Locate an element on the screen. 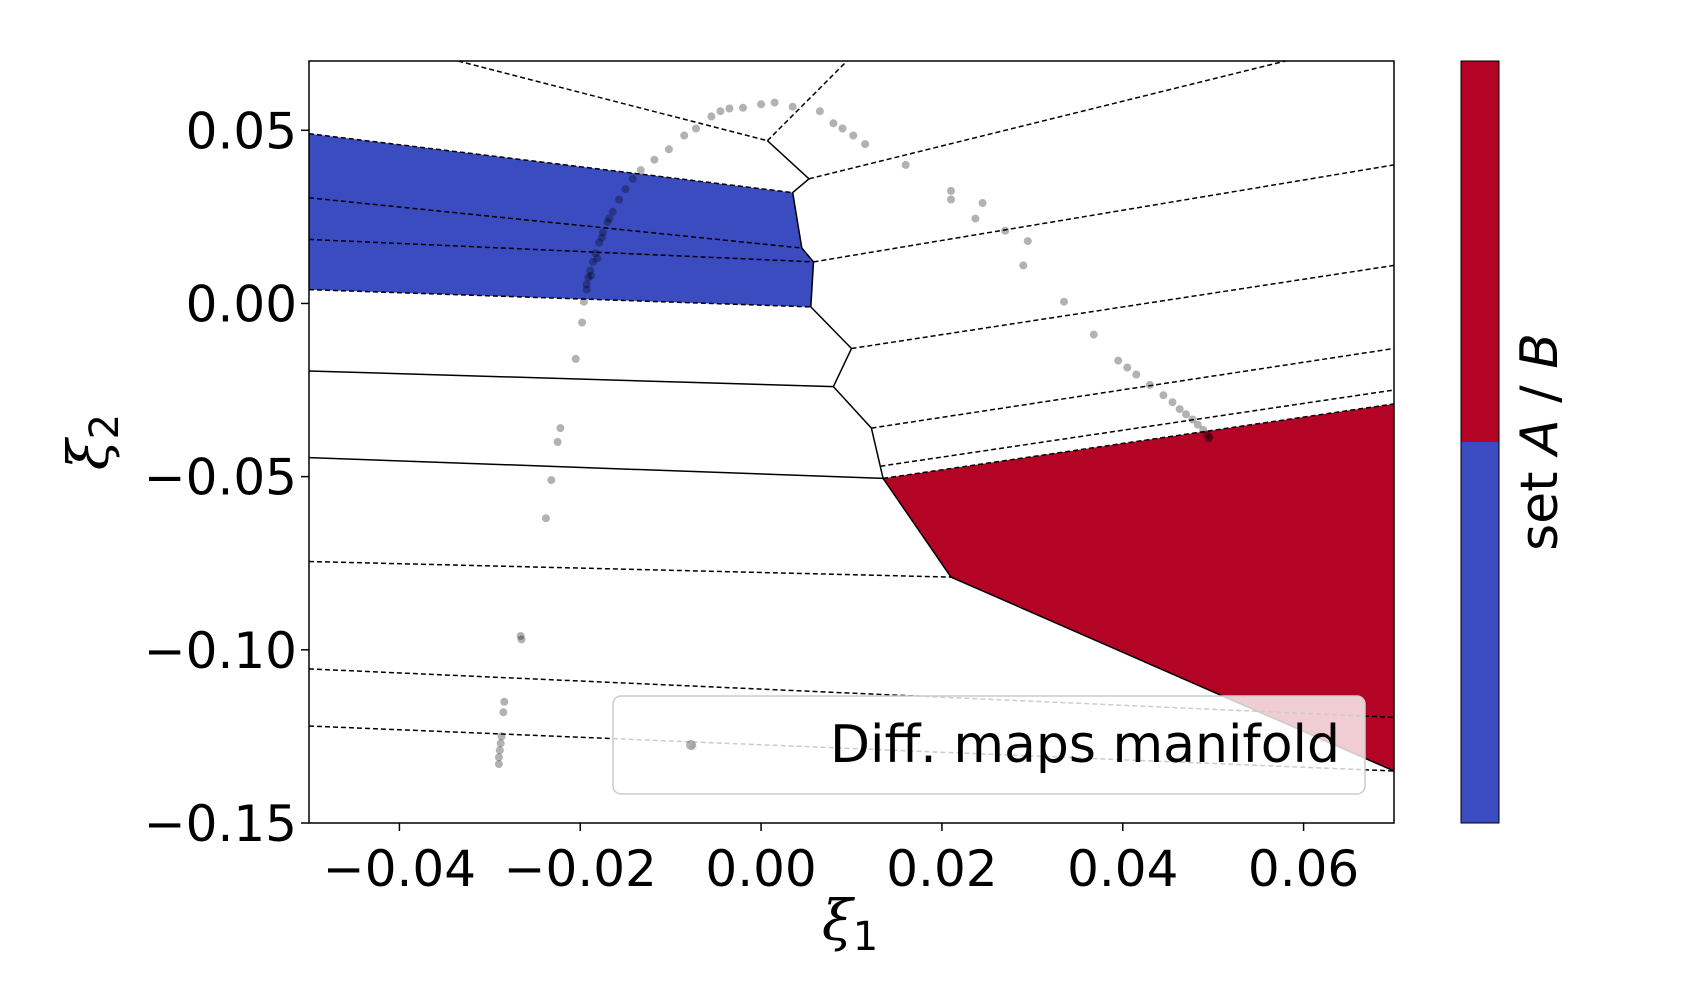  legend-box is located at coordinates (989, 745).